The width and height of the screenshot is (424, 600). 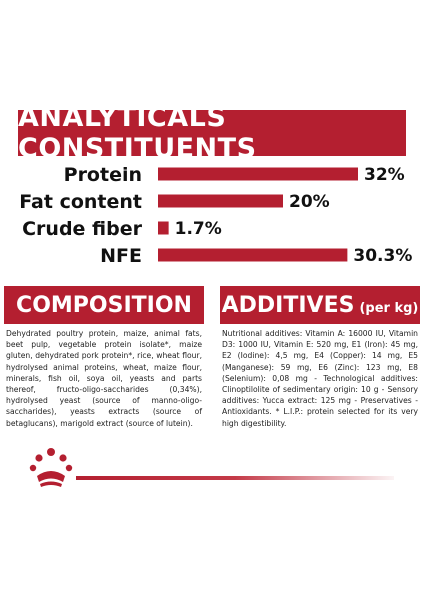 What do you see at coordinates (82, 229) in the screenshot?
I see `category-label: Crude fiber` at bounding box center [82, 229].